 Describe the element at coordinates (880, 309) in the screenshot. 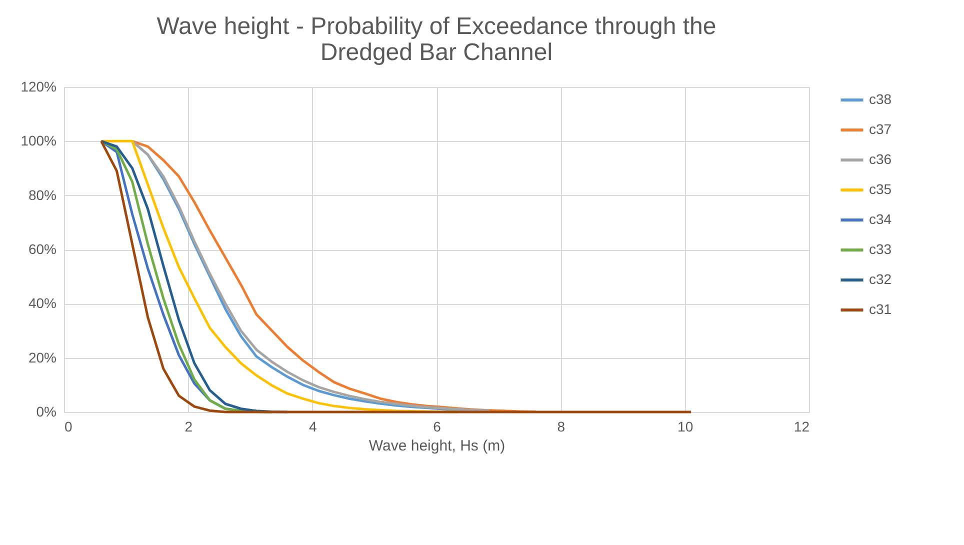

I see `legend-label: c31` at that location.